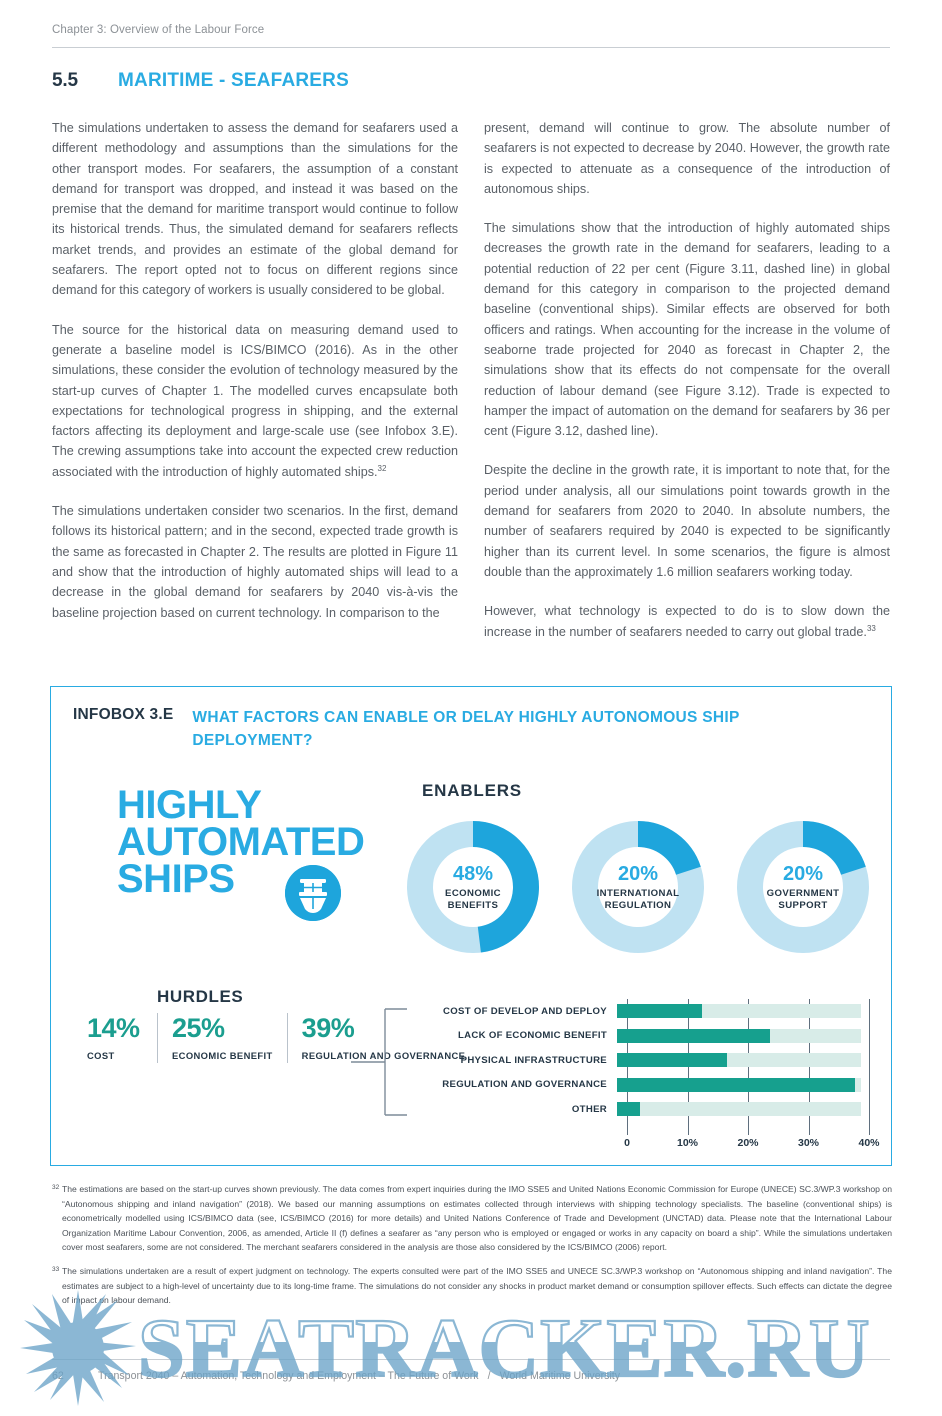 The height and width of the screenshot is (1416, 942). Describe the element at coordinates (589, 1109) in the screenshot. I see `bar-label: OTHER` at that location.